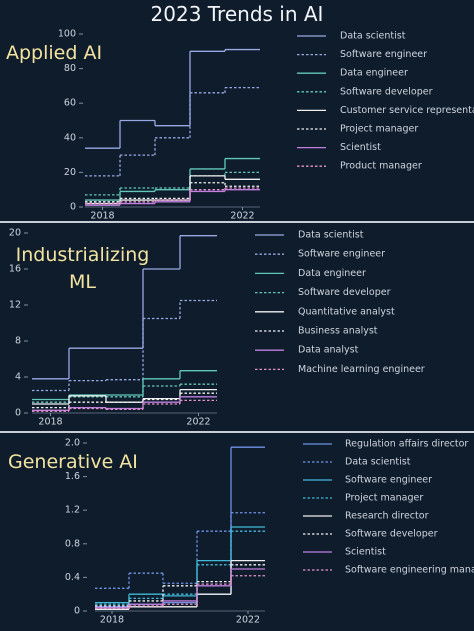 The image size is (474, 631). I want to click on legend-label: Regulation affairs director, so click(406, 444).